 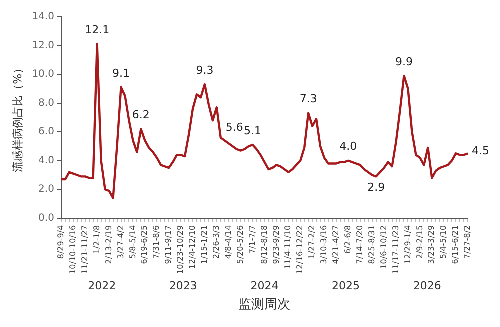 What do you see at coordinates (395, 249) in the screenshot?
I see `x-tick-label: 11/17-11/23` at bounding box center [395, 249].